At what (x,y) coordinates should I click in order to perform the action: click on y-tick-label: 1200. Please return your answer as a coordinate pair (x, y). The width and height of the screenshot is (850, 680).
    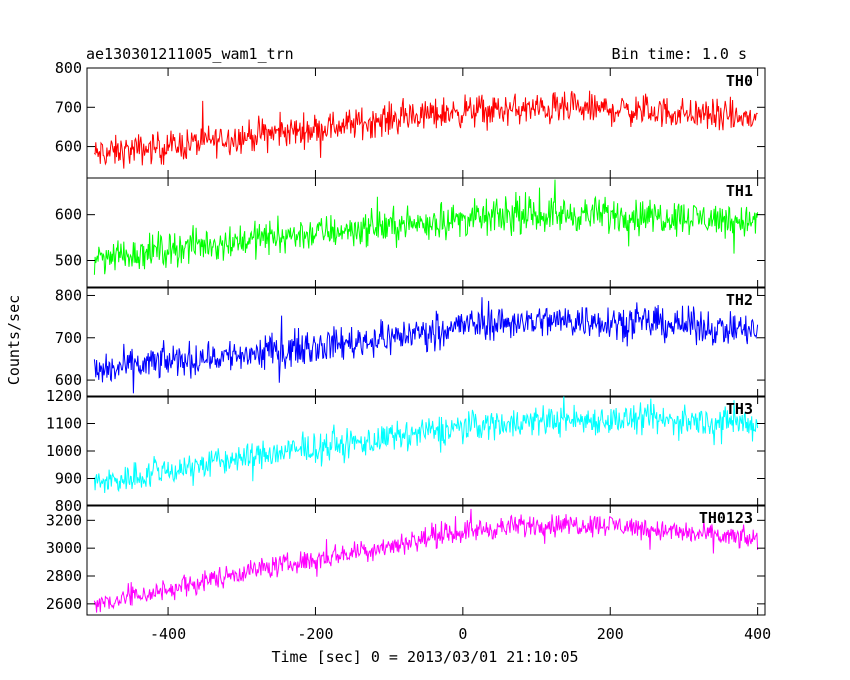
    Looking at the image, I should click on (64, 396).